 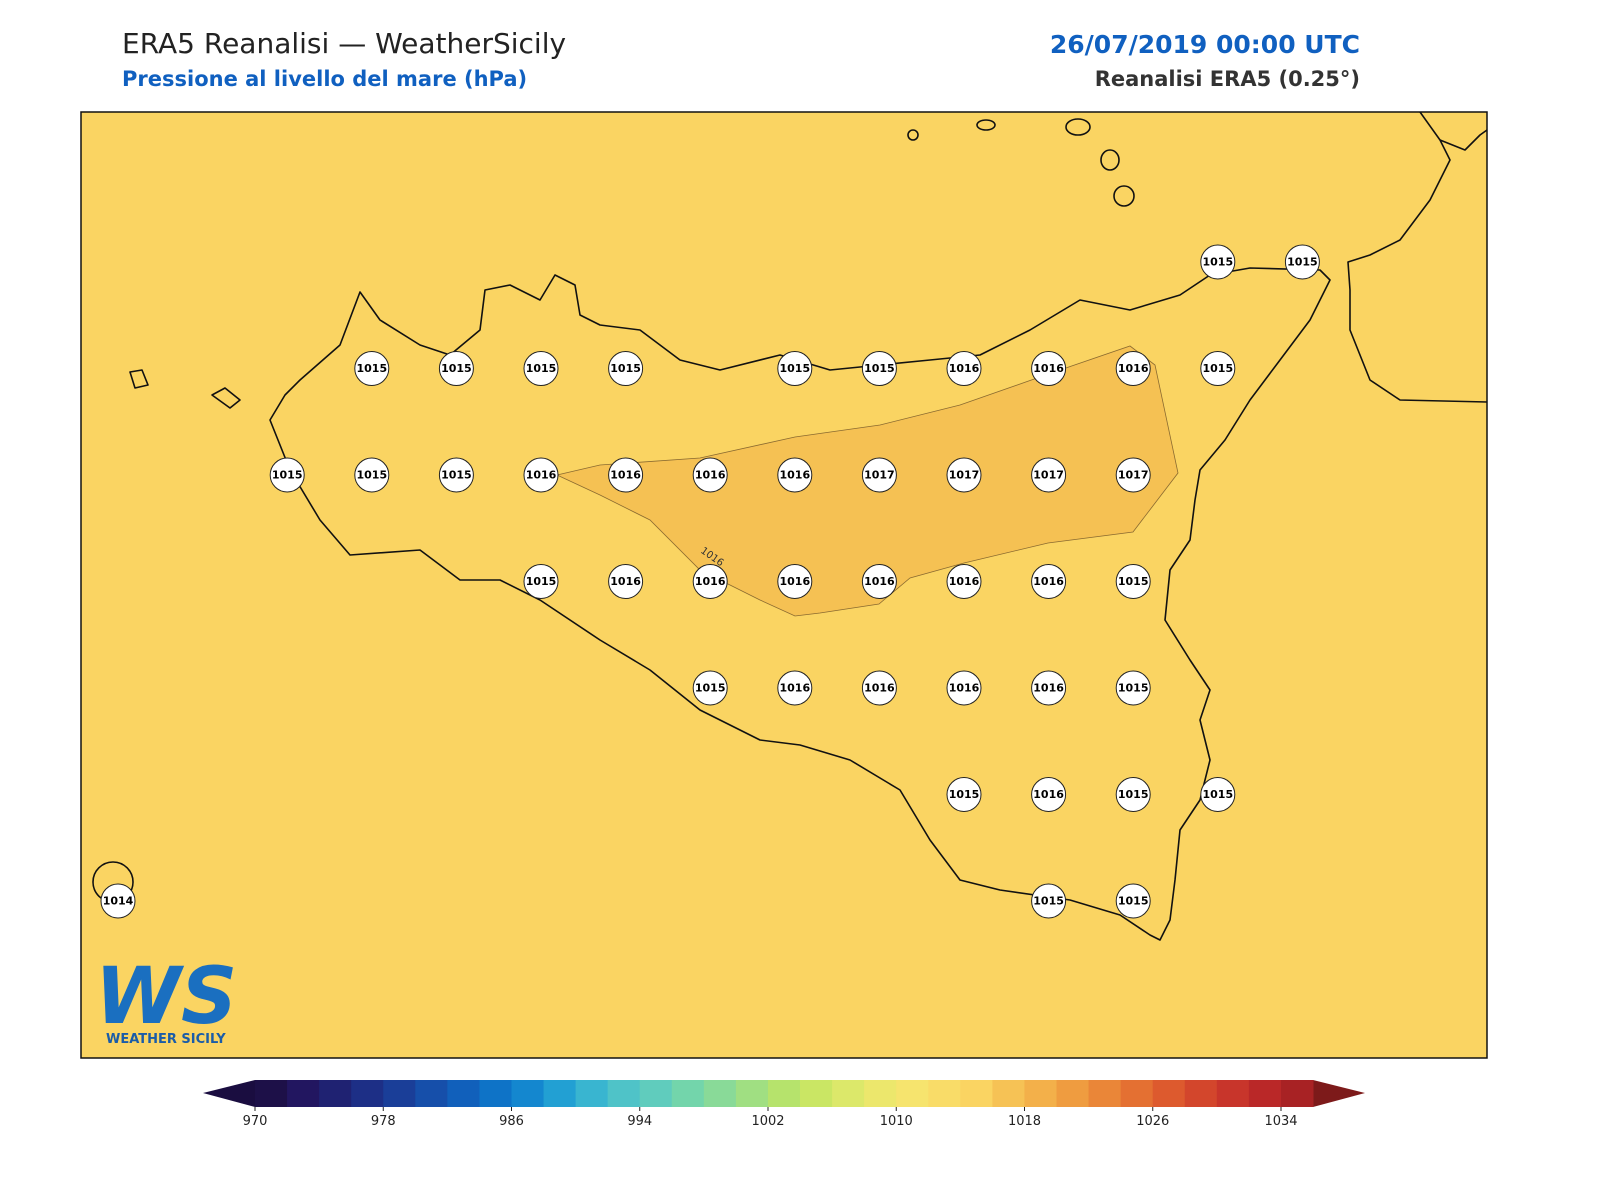 What do you see at coordinates (896, 1121) in the screenshot?
I see `colorbar-tick-label: 1010` at bounding box center [896, 1121].